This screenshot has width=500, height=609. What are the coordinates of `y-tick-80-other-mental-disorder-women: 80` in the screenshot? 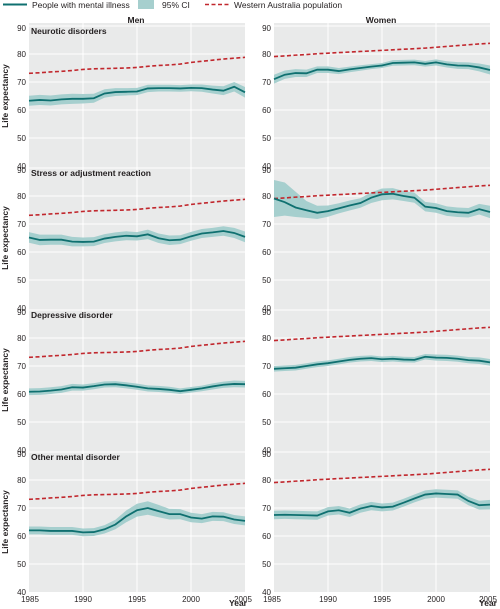 It's located at (266, 480).